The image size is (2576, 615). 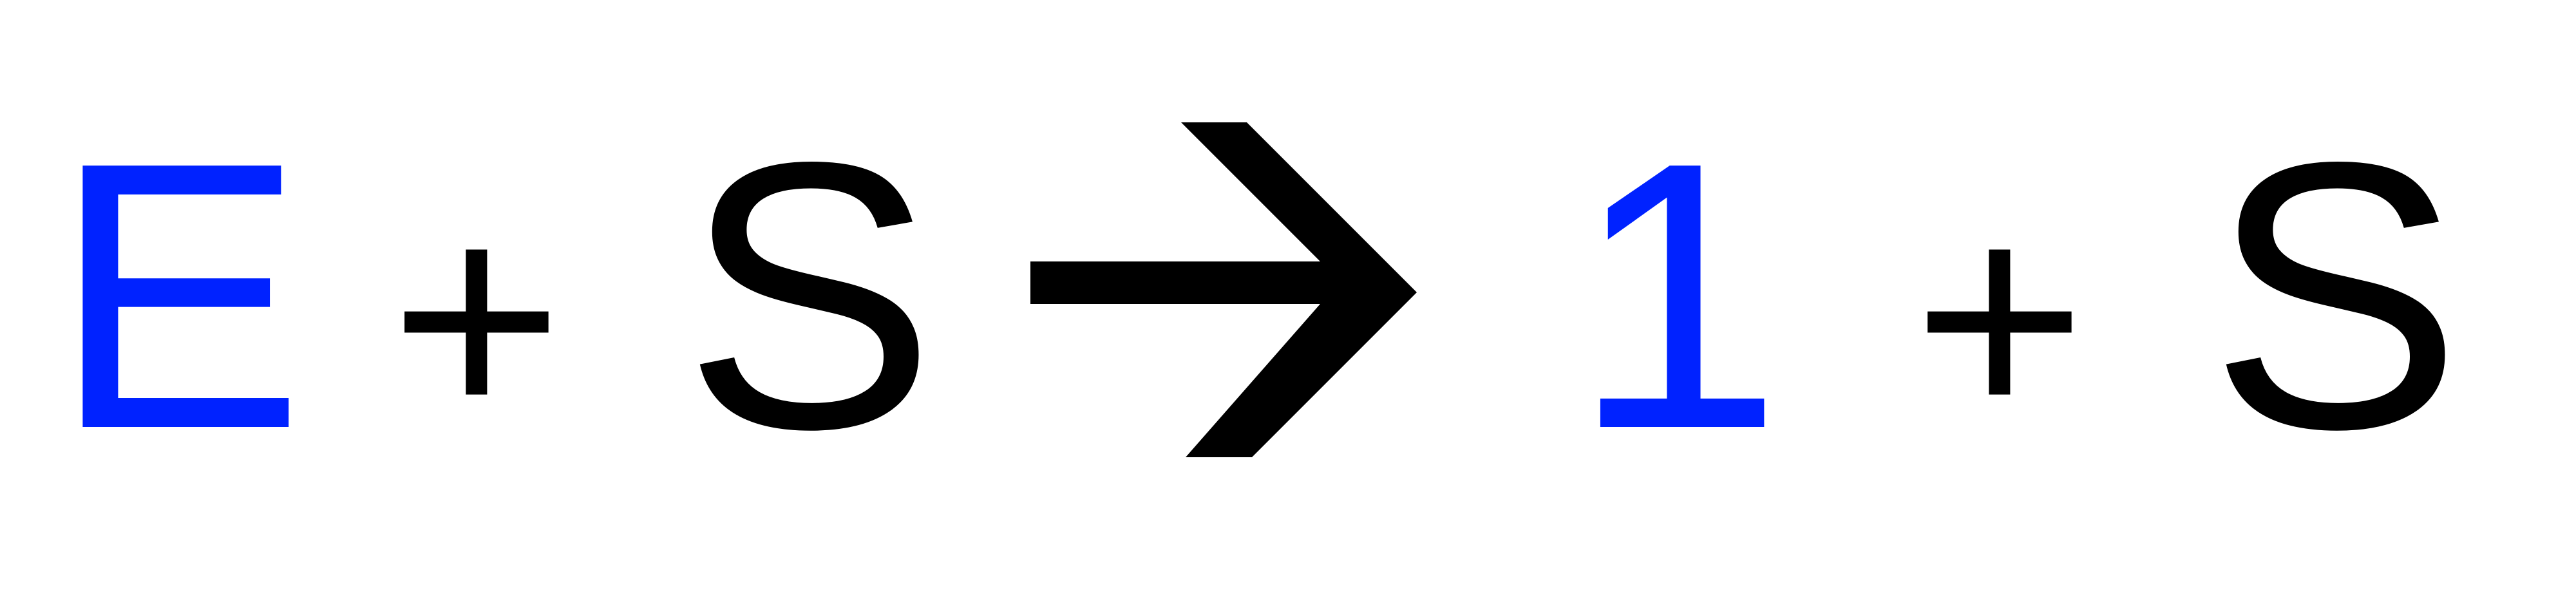 What do you see at coordinates (2336, 296) in the screenshot?
I see `product-s: S` at bounding box center [2336, 296].